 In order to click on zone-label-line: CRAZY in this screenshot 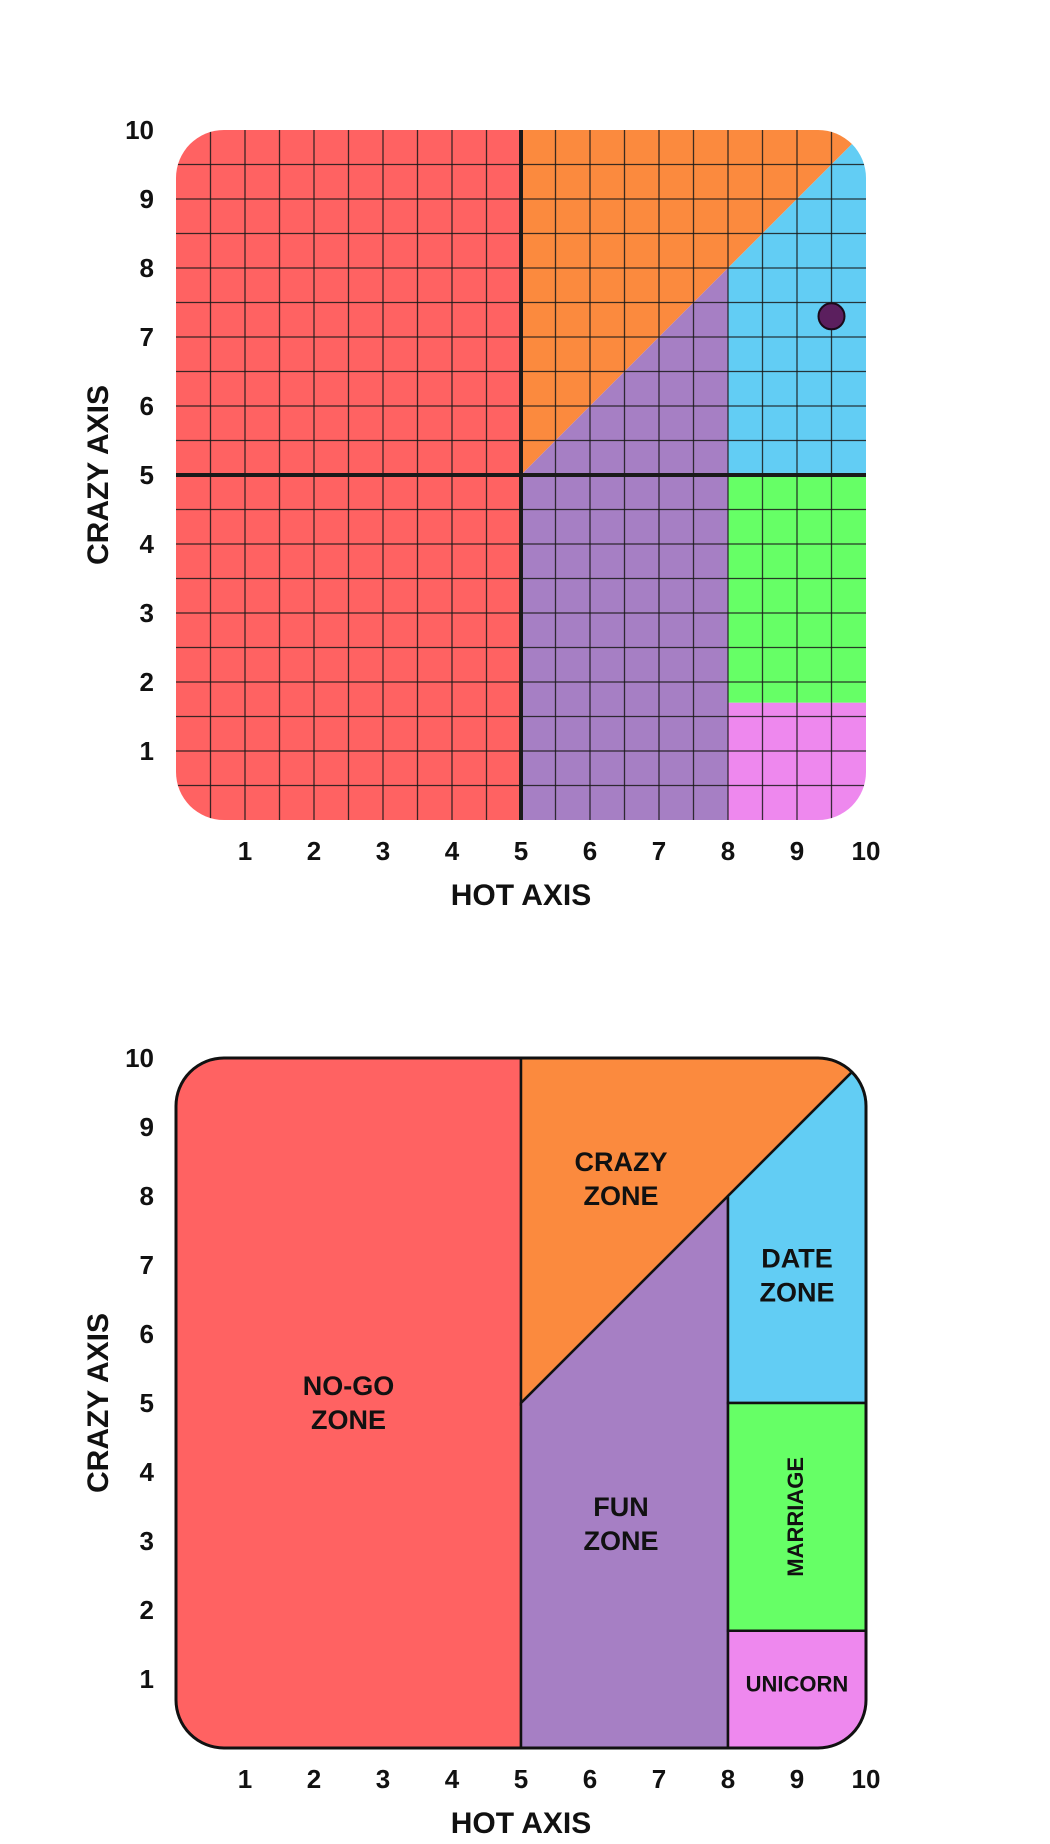, I will do `click(621, 1162)`.